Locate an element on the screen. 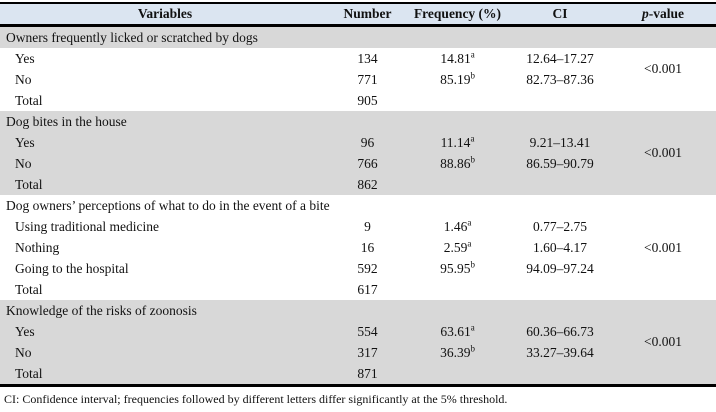 This screenshot has height=412, width=716. cell-ci: 1.60–4.17 is located at coordinates (560, 247).